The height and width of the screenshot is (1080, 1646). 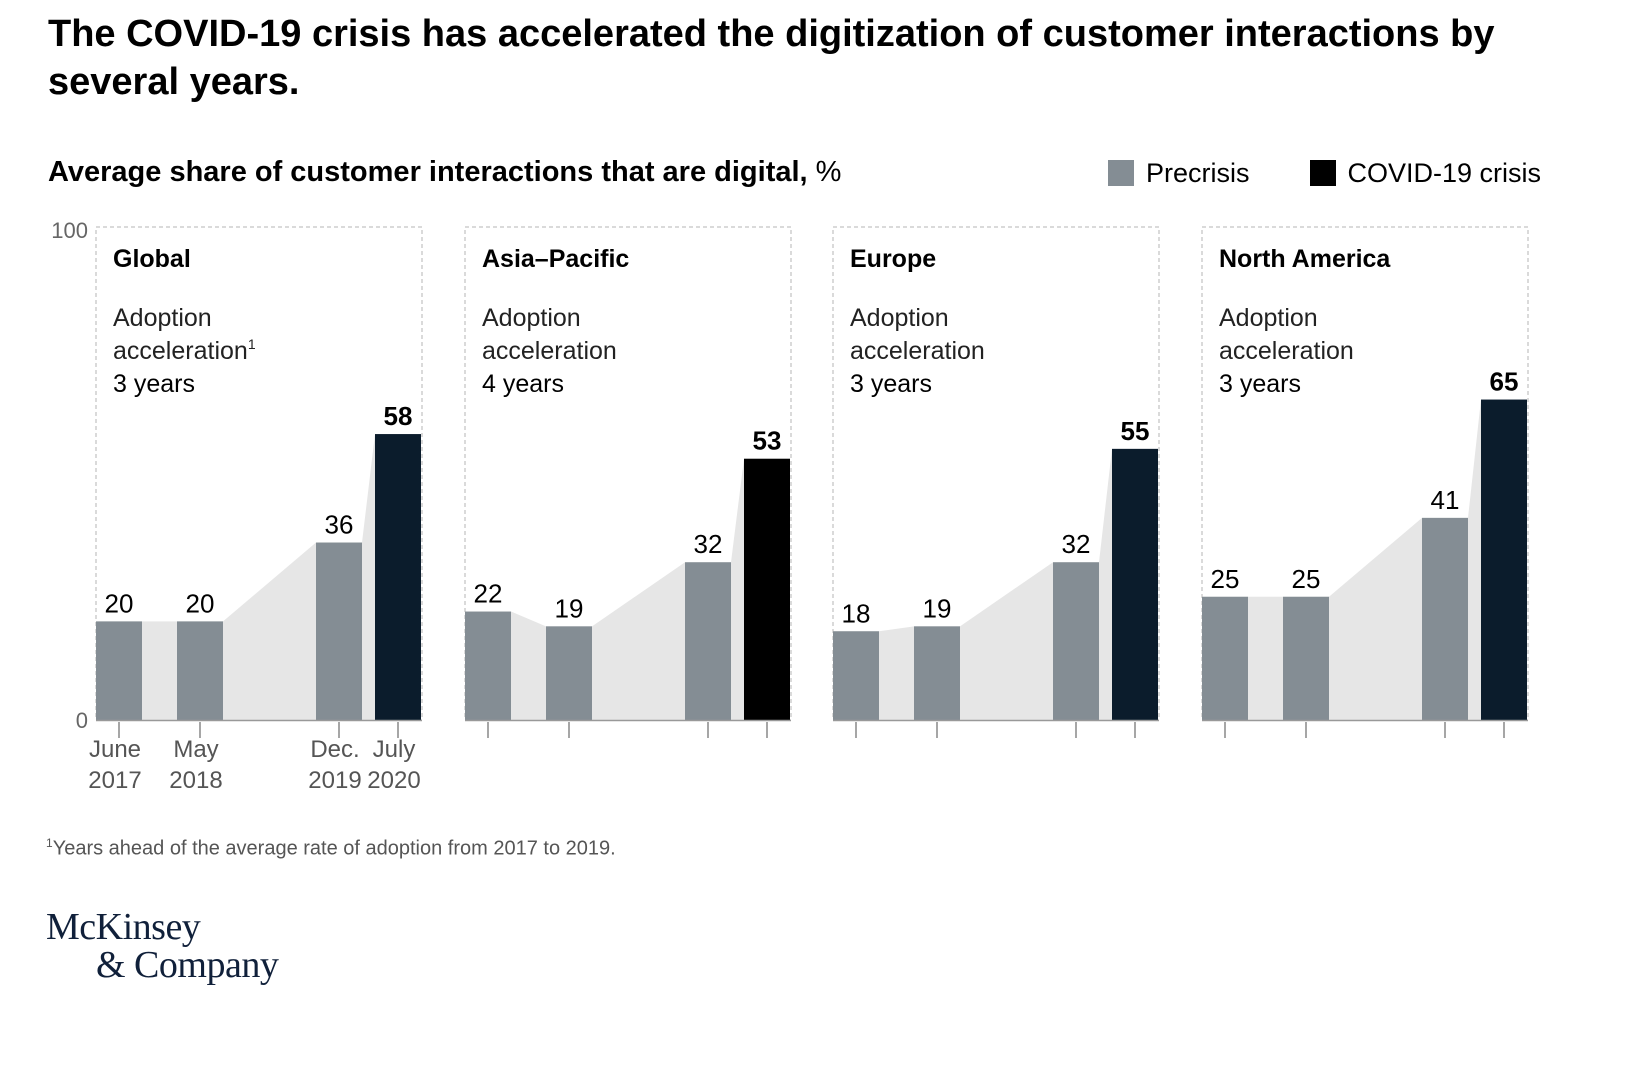 What do you see at coordinates (1305, 259) in the screenshot?
I see `panel-title: North America` at bounding box center [1305, 259].